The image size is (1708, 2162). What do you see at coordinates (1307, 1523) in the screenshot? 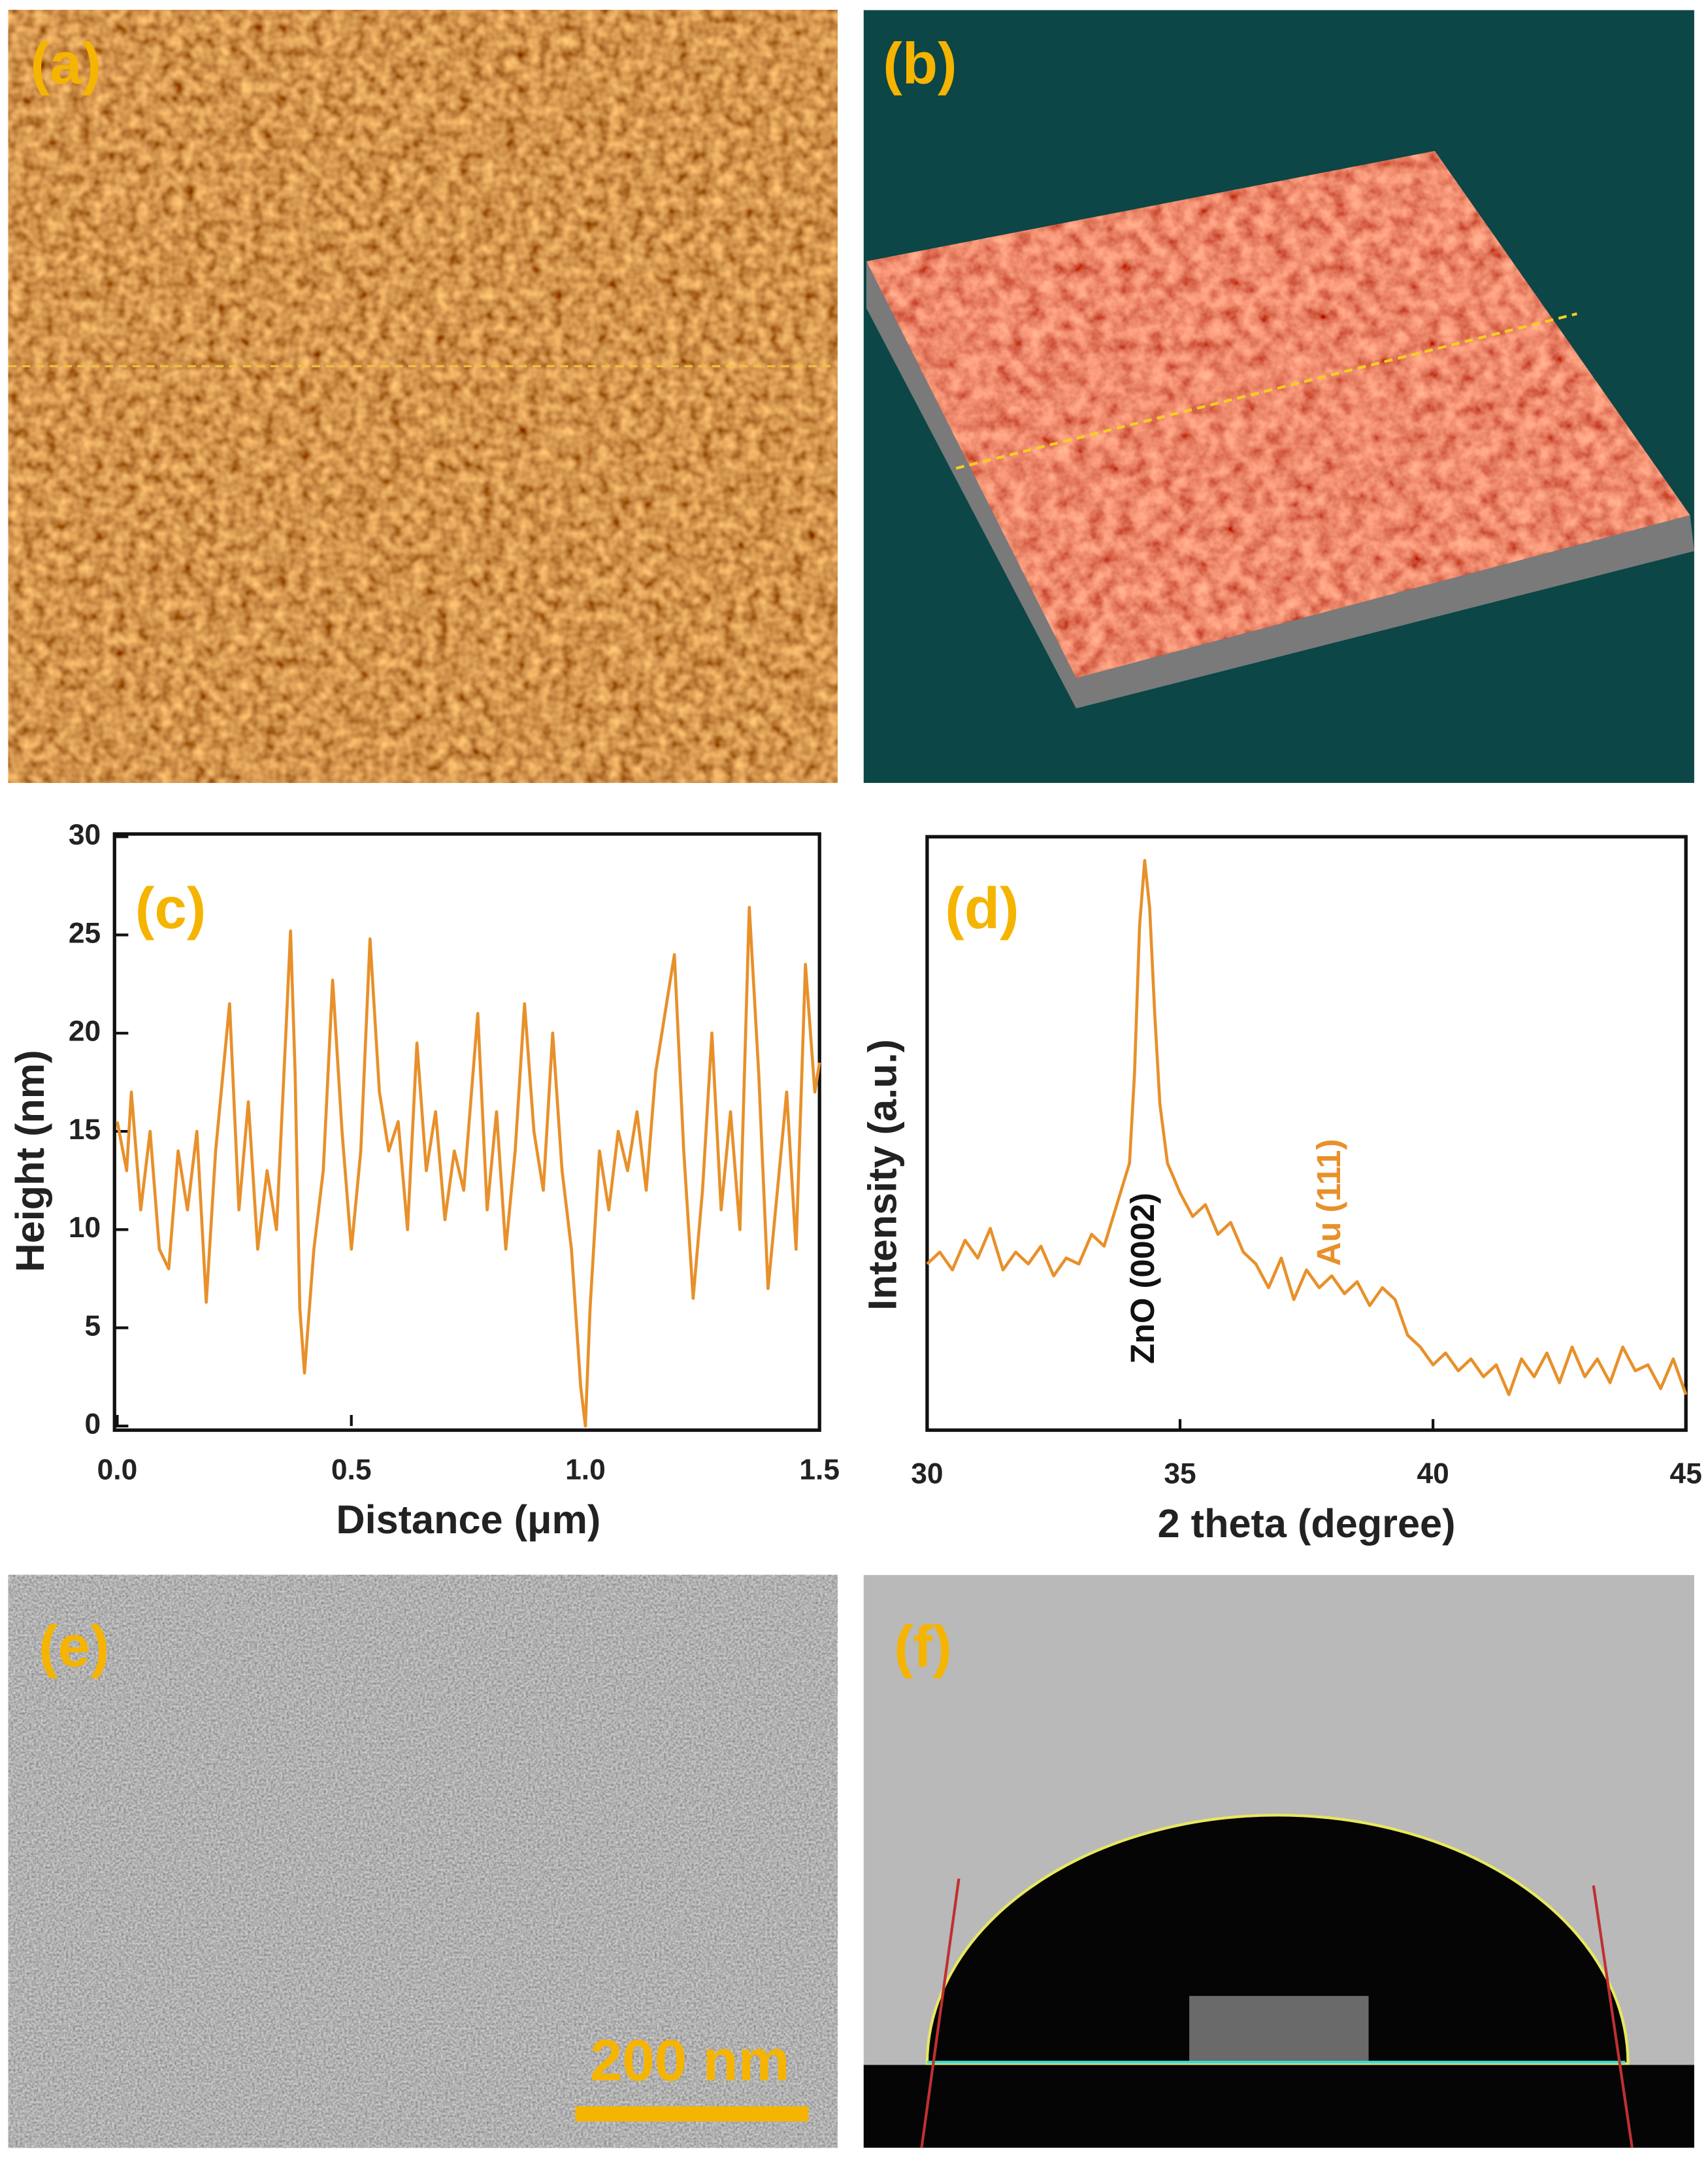
I see `x-axis-label: 2 theta (degree)` at bounding box center [1307, 1523].